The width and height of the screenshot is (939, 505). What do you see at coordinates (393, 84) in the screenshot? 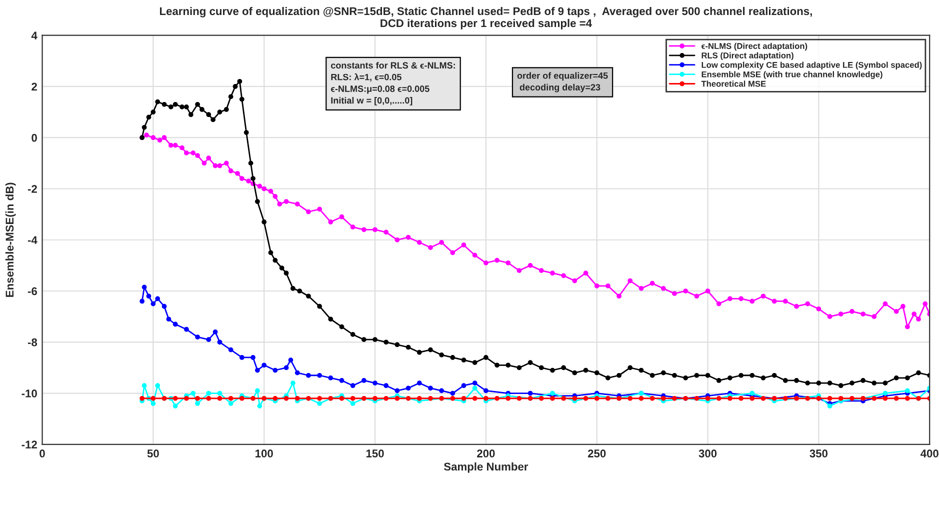
I see `annotation: constants for RLS & ϵ-NLMS: RLS: λ=1, ϵ=0.05 ϵ-NLMS:μ=0.08 ϵ=0.005 Initial w = [0,0,.....0]` at bounding box center [393, 84].